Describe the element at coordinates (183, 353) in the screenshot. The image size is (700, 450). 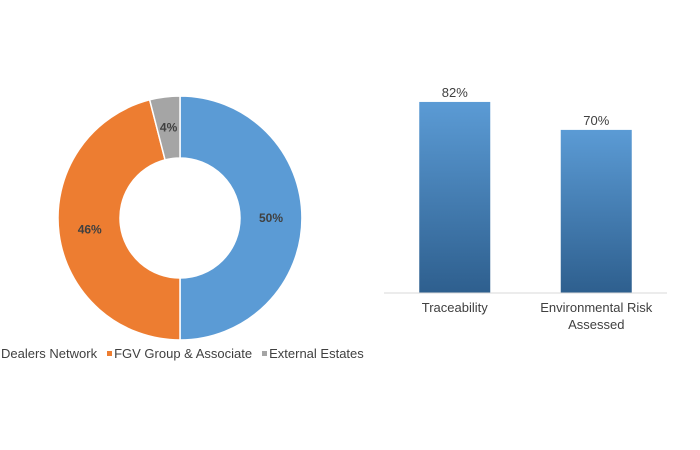
I see `legend-label: FGV Group & Associate` at that location.